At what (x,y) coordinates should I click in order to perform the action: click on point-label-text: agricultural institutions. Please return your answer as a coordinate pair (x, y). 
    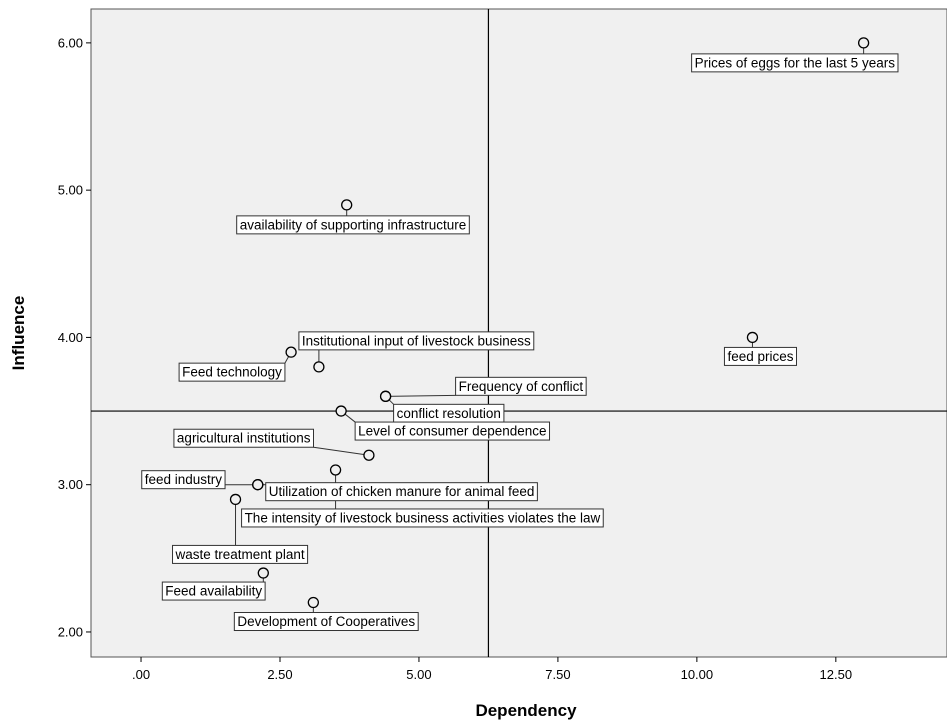
    Looking at the image, I should click on (244, 438).